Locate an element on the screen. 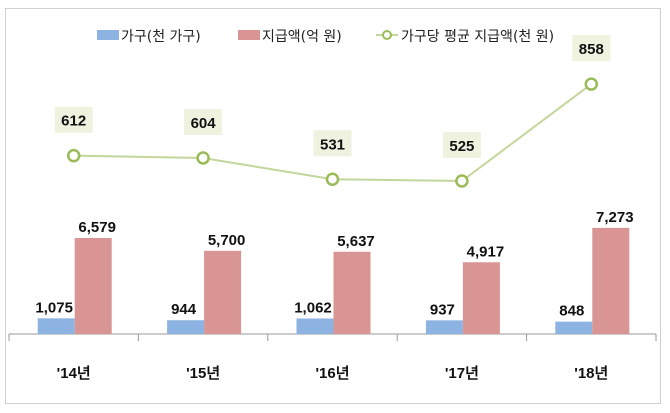  data-label-households: 848 is located at coordinates (571, 311).